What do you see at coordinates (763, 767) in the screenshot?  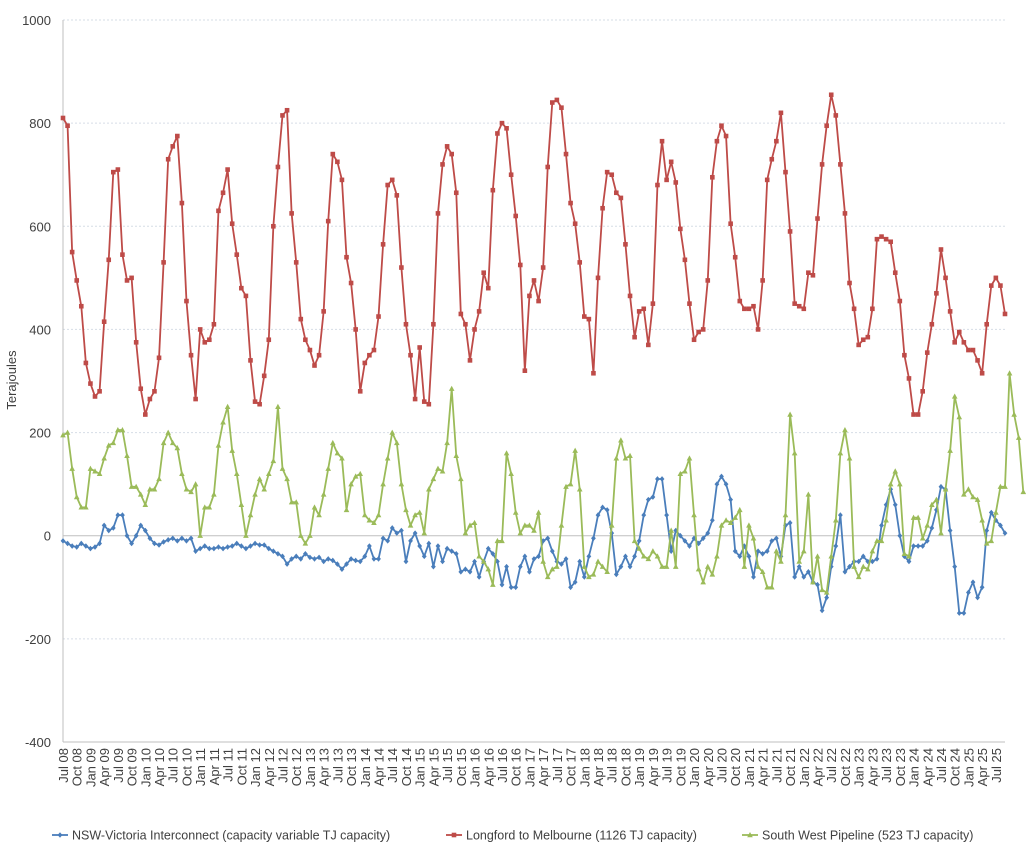 I see `x-tick-label: Apr 21` at bounding box center [763, 767].